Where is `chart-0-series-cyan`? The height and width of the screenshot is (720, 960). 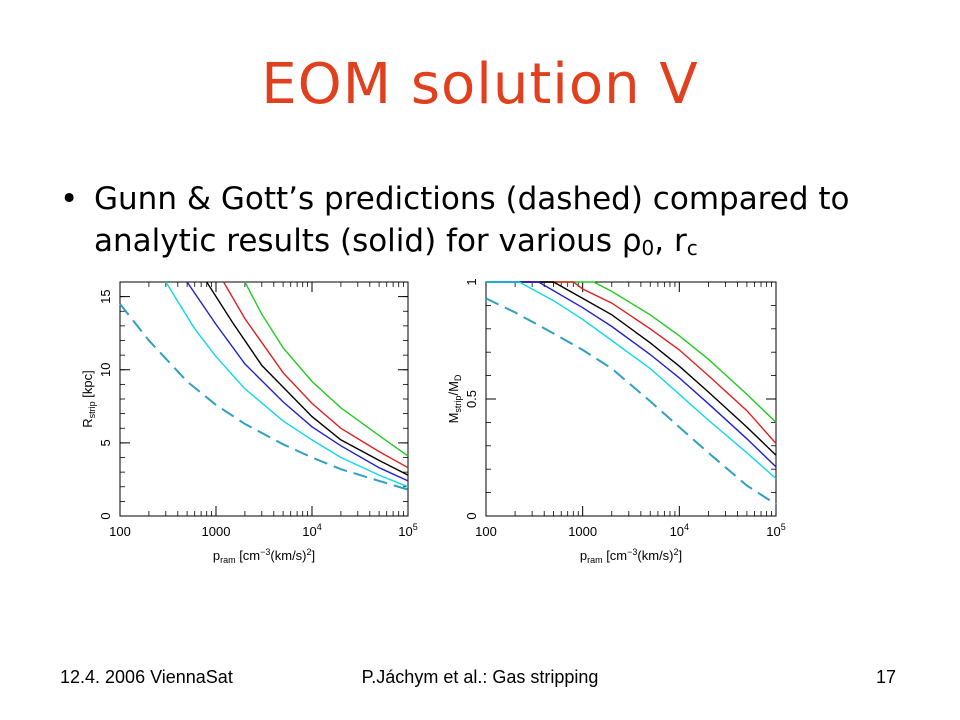
chart-0-series-cyan is located at coordinates (287, 384).